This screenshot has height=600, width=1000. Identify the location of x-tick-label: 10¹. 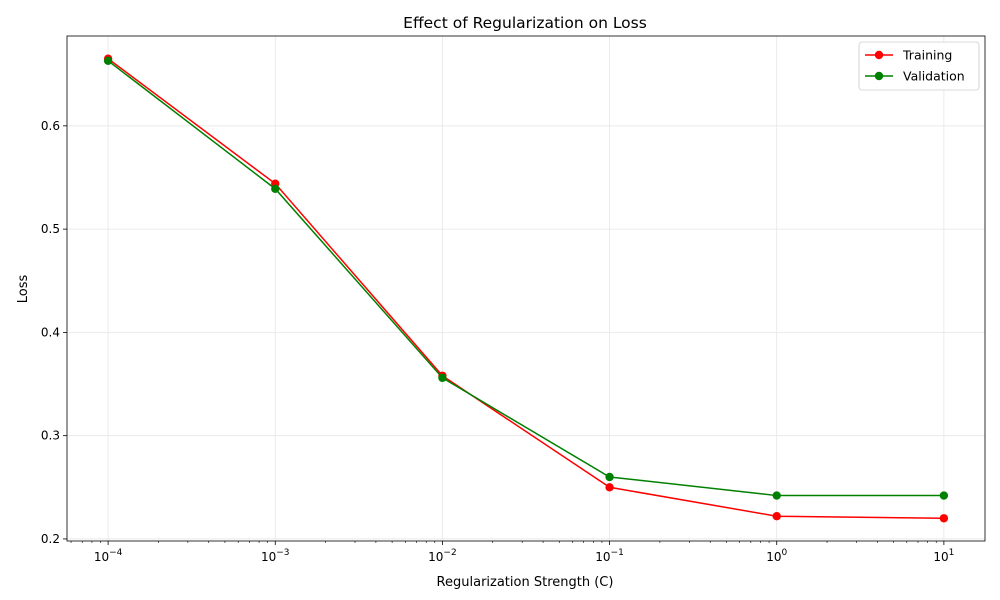
(943, 556).